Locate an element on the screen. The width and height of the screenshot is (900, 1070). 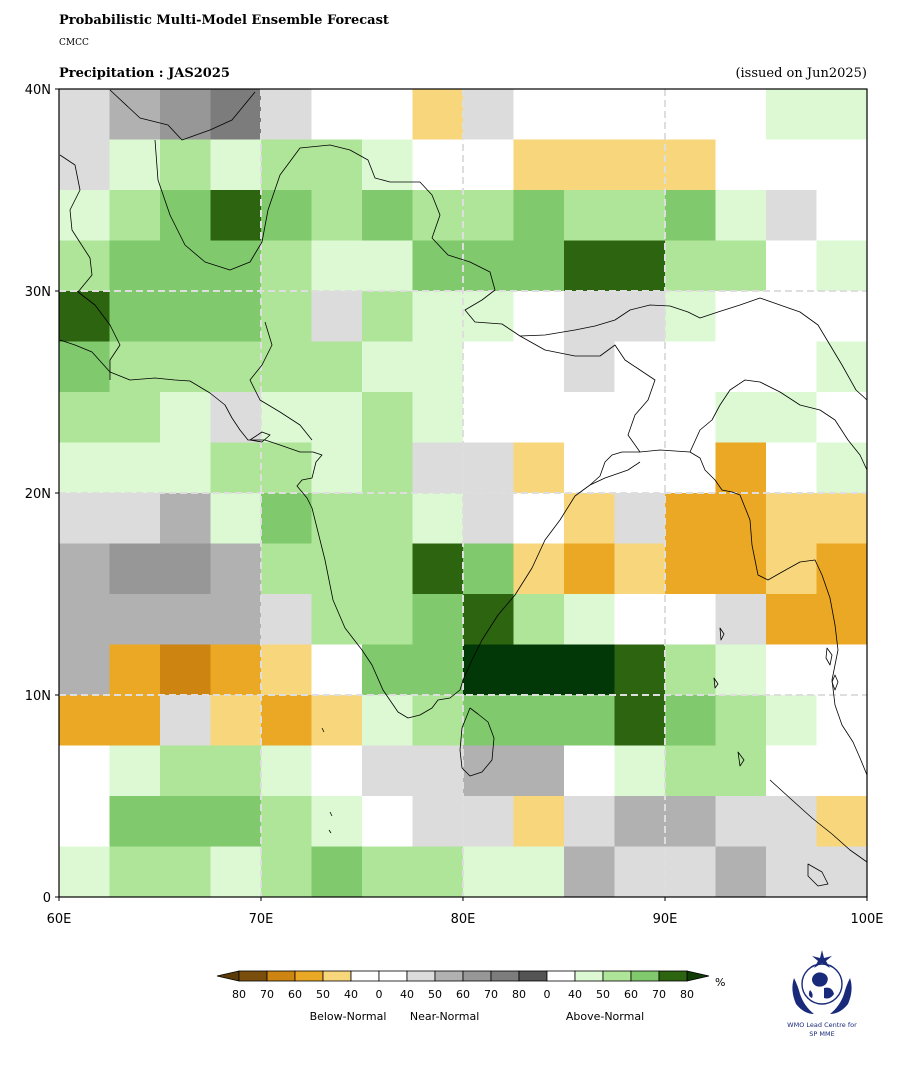
legend-group-label: Below-Normal is located at coordinates (348, 1016).